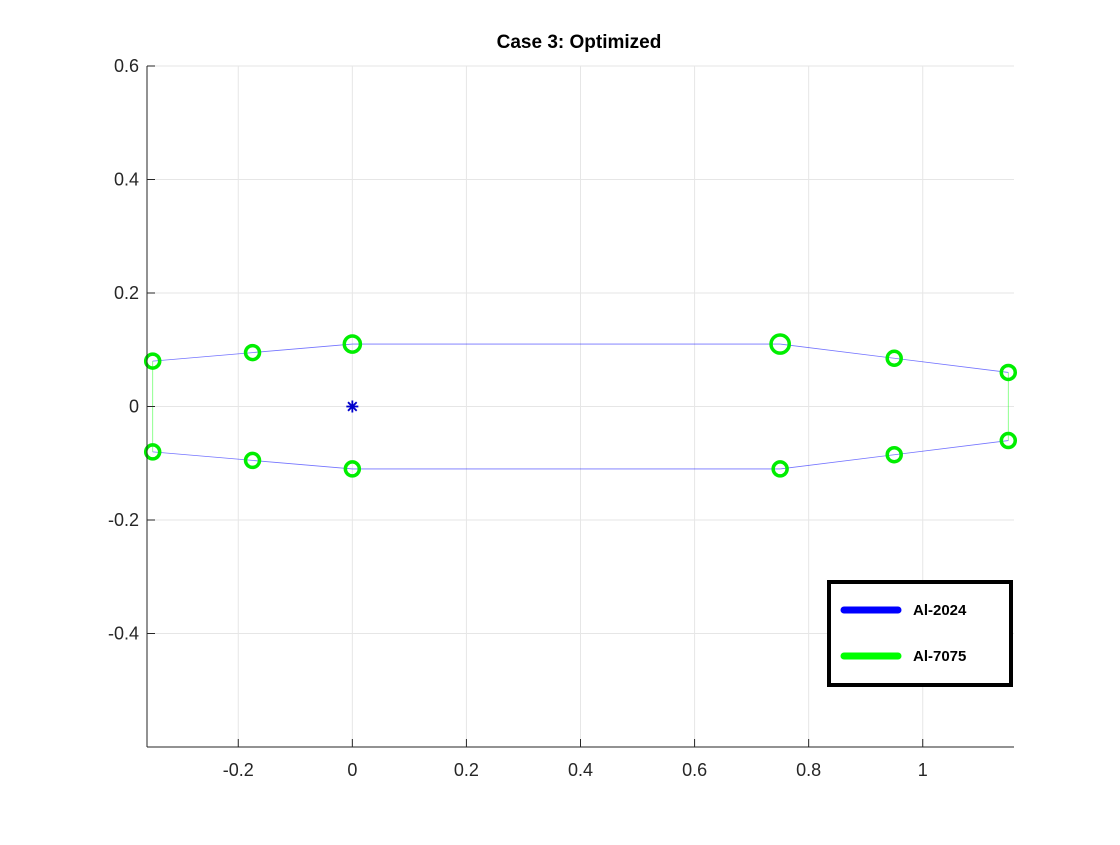  What do you see at coordinates (352, 770) in the screenshot?
I see `x-tick-label: 0` at bounding box center [352, 770].